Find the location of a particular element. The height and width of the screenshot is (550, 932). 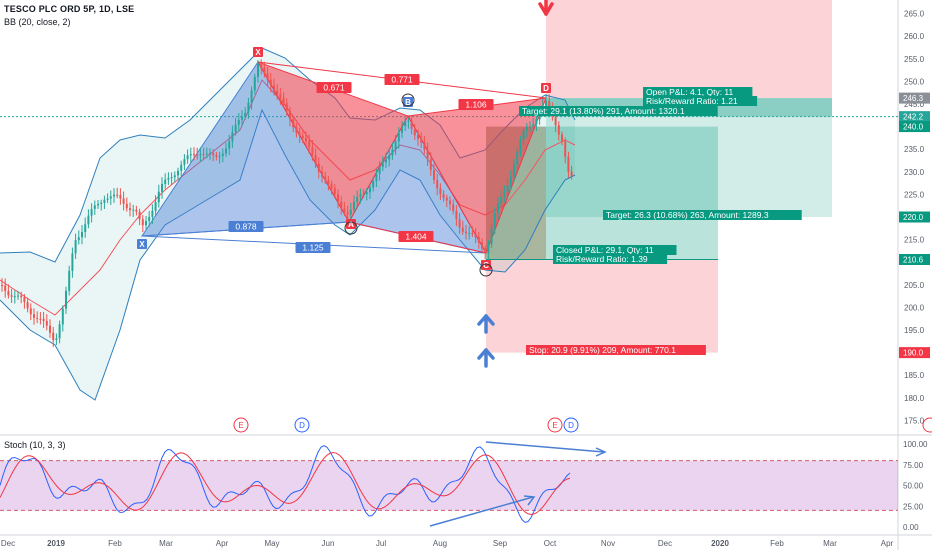

stoch-tick-label: 0.00 is located at coordinates (911, 527).